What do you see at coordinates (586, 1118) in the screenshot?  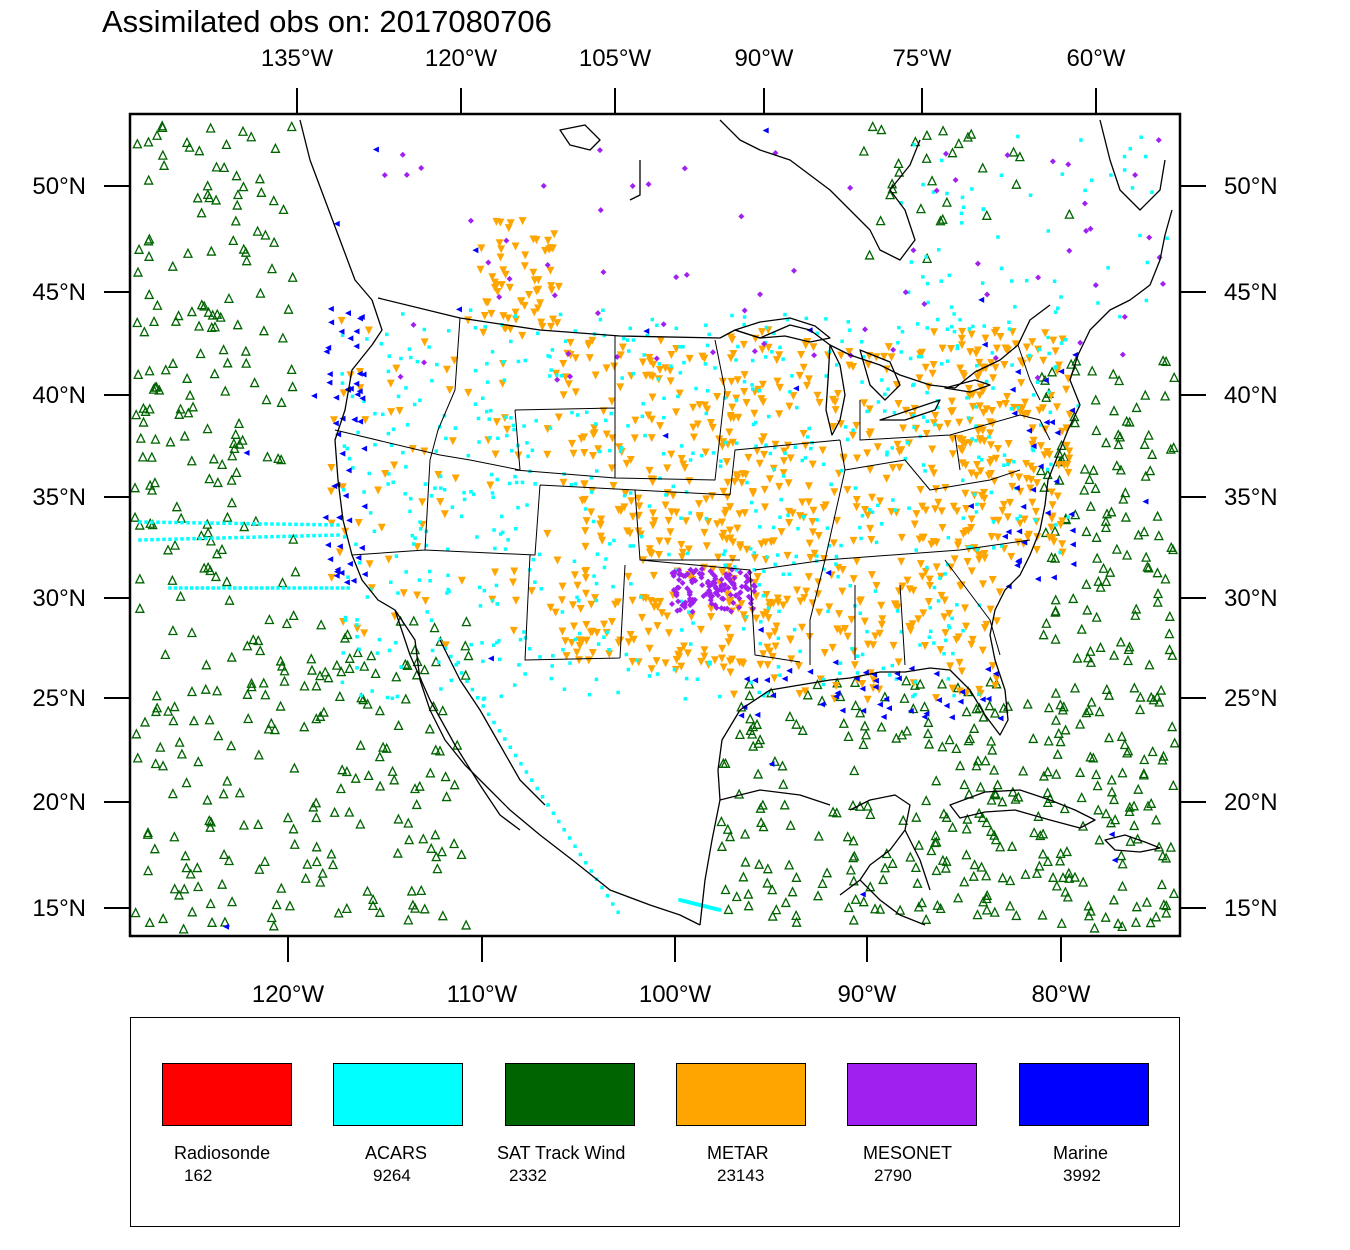 I see `legend-item-sat-track-wind: SAT Track Wind 2332` at bounding box center [586, 1118].